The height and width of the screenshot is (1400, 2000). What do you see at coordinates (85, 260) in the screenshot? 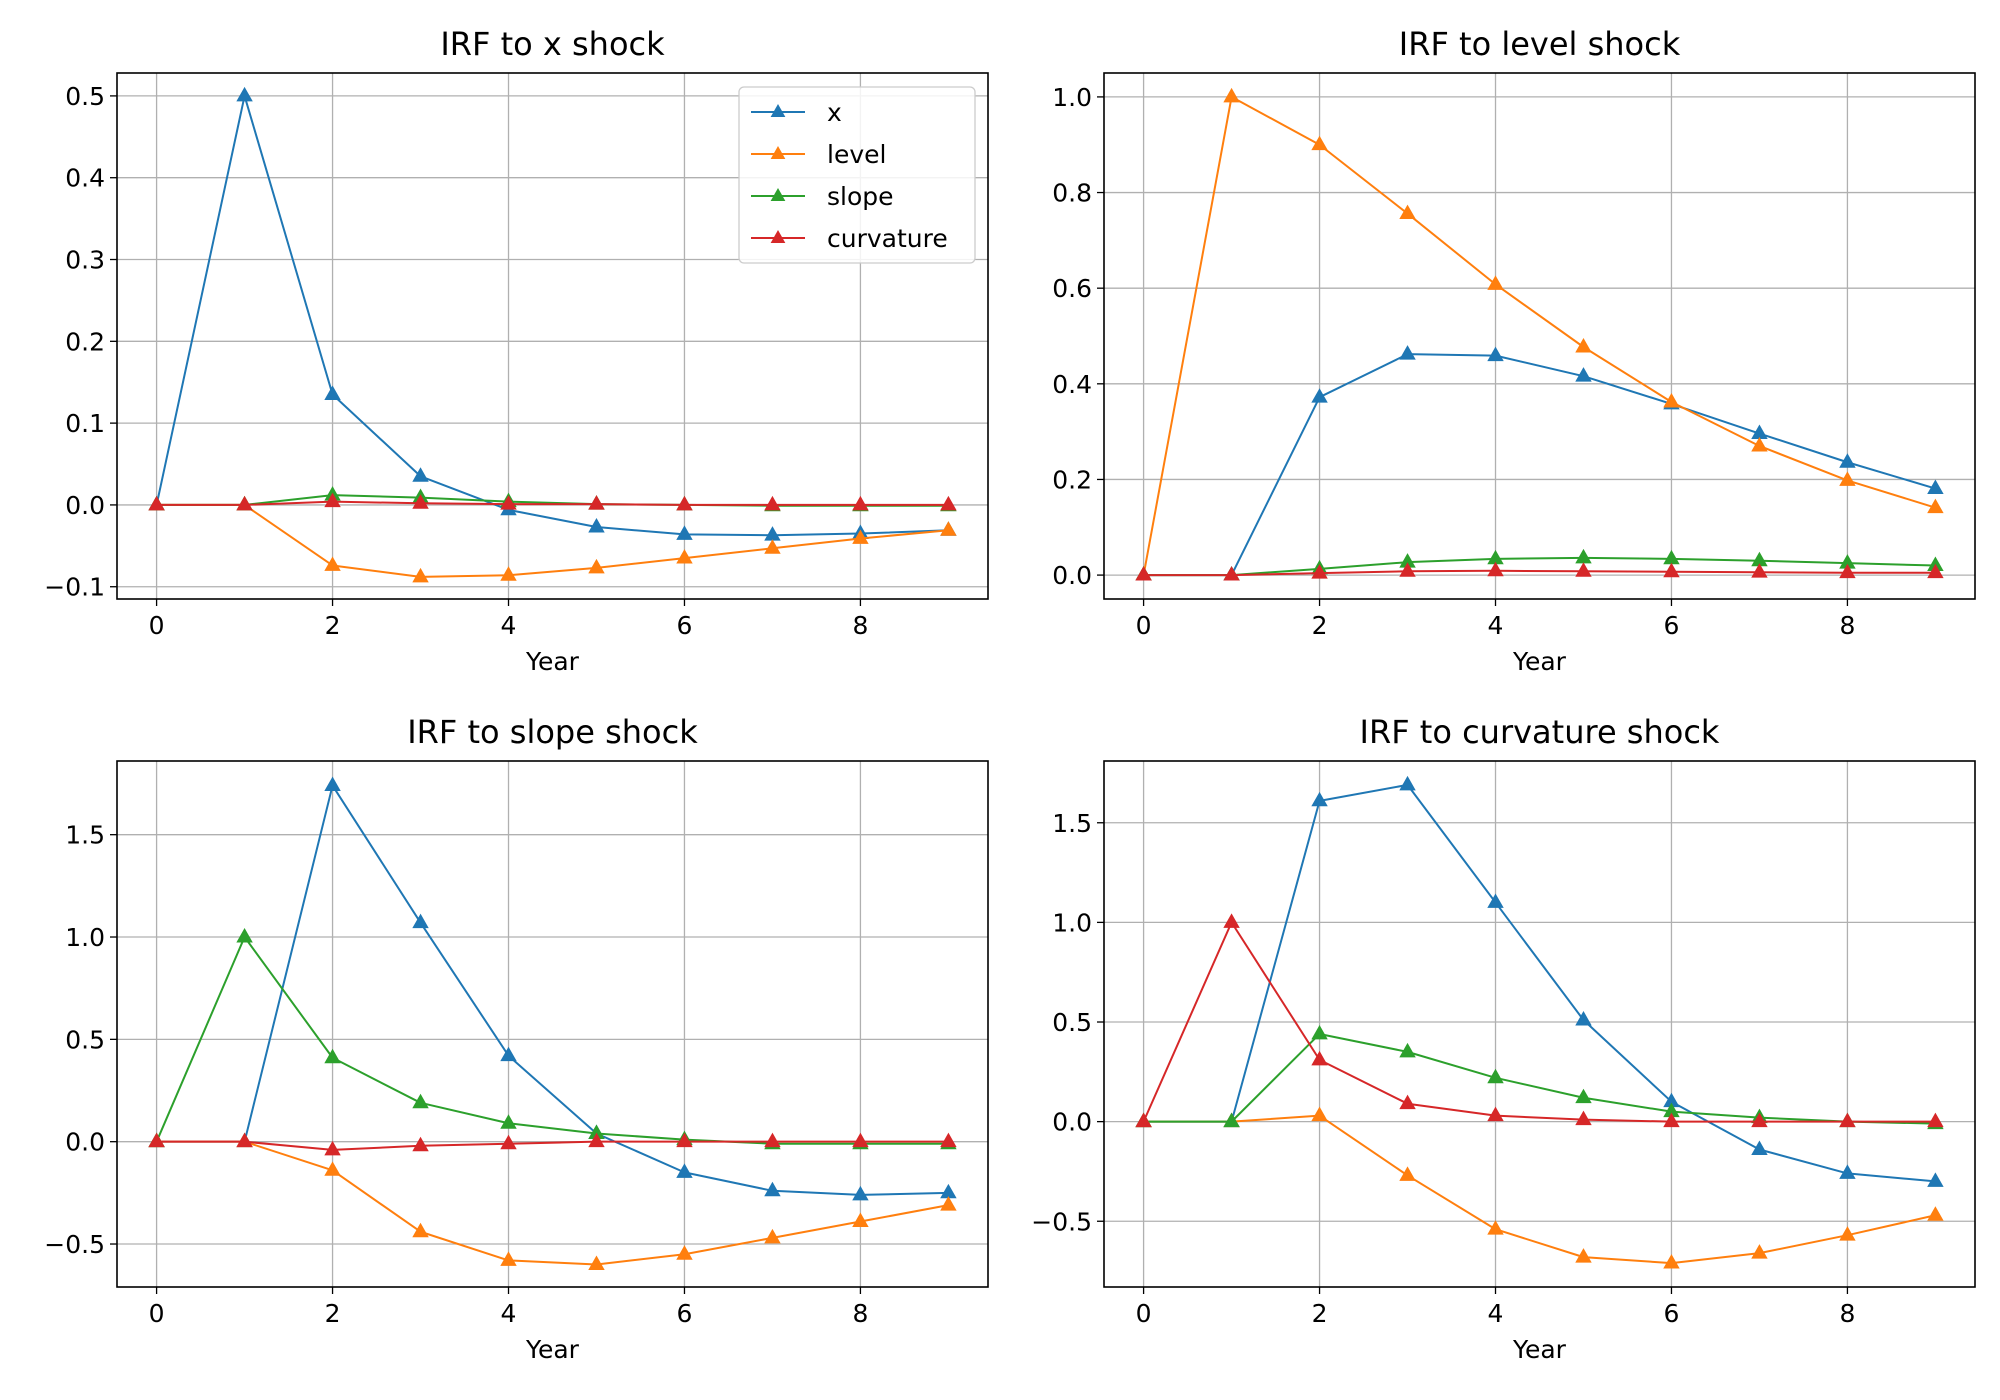
I see `y-tick-label: 0.3` at bounding box center [85, 260].